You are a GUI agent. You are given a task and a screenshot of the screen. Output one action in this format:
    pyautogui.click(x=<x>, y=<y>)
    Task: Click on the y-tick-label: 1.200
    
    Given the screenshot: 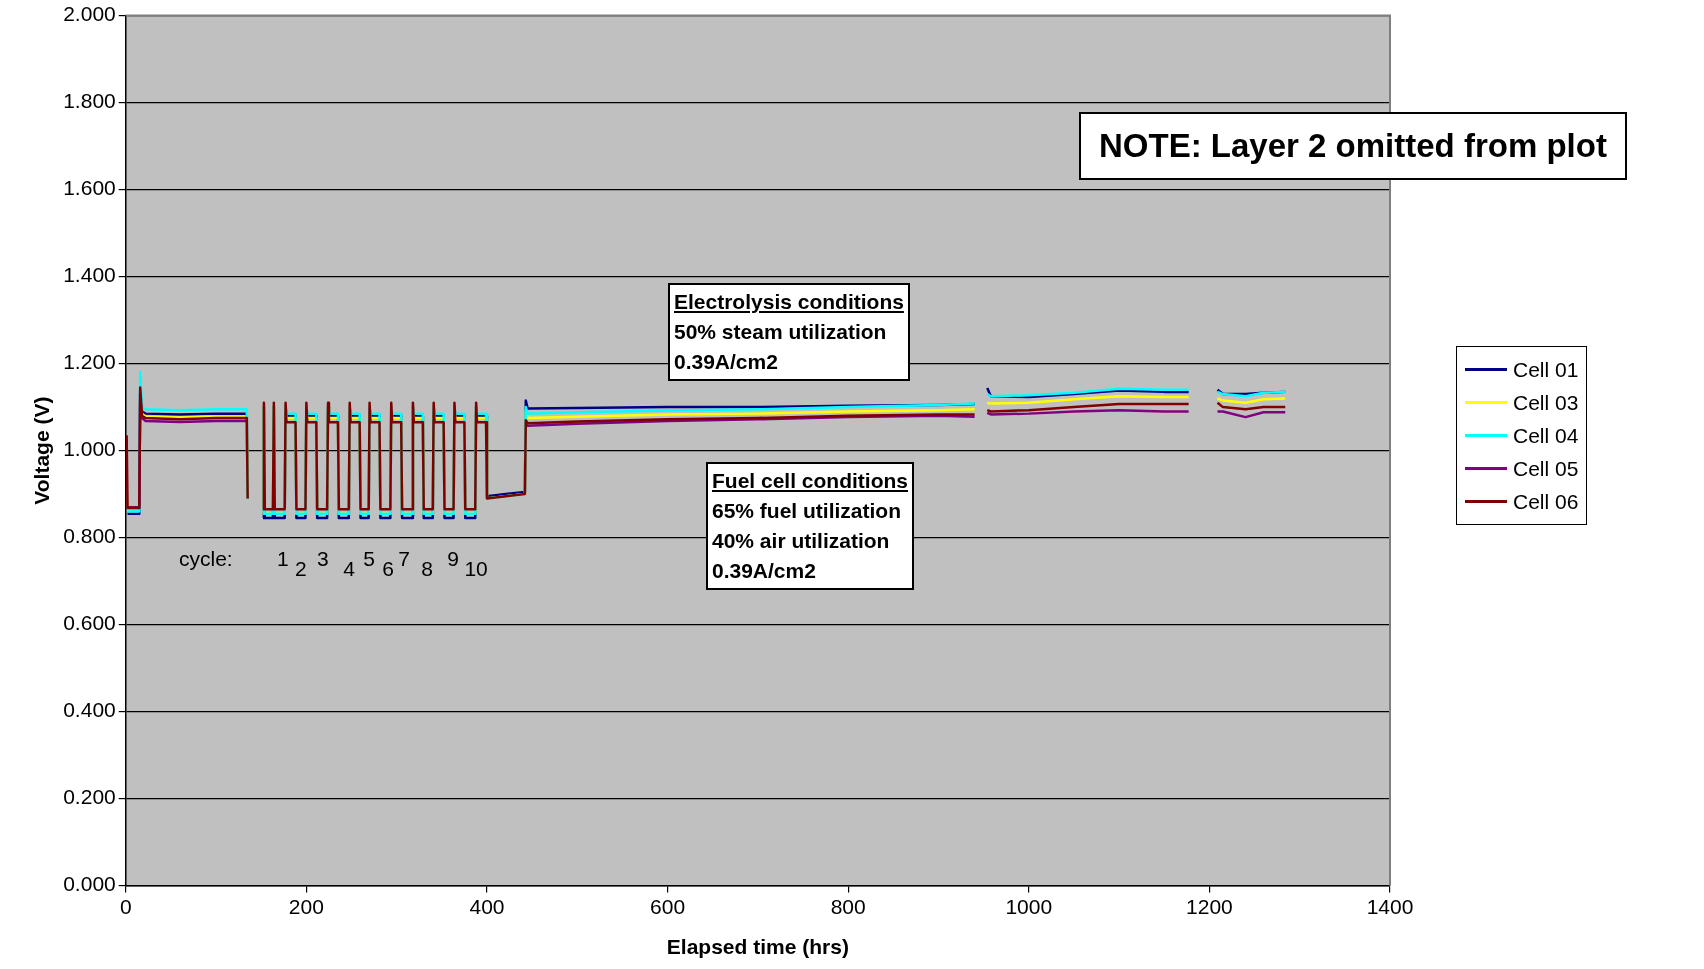 What is the action you would take?
    pyautogui.click(x=89, y=362)
    